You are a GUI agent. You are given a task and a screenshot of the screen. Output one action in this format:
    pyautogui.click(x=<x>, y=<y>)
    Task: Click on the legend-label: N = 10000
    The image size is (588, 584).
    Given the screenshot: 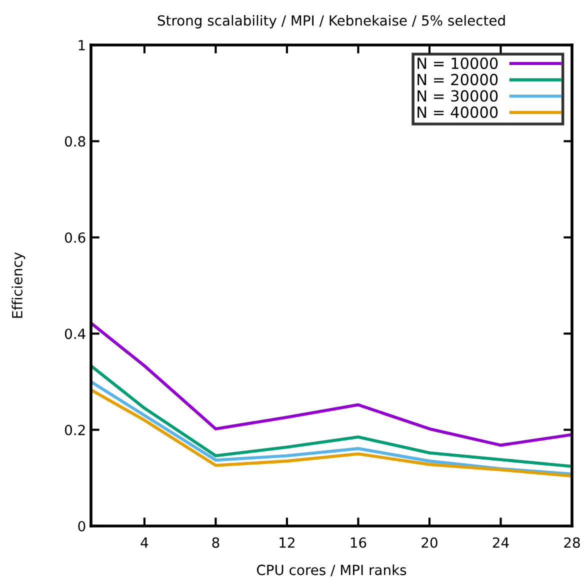 What is the action you would take?
    pyautogui.click(x=458, y=63)
    